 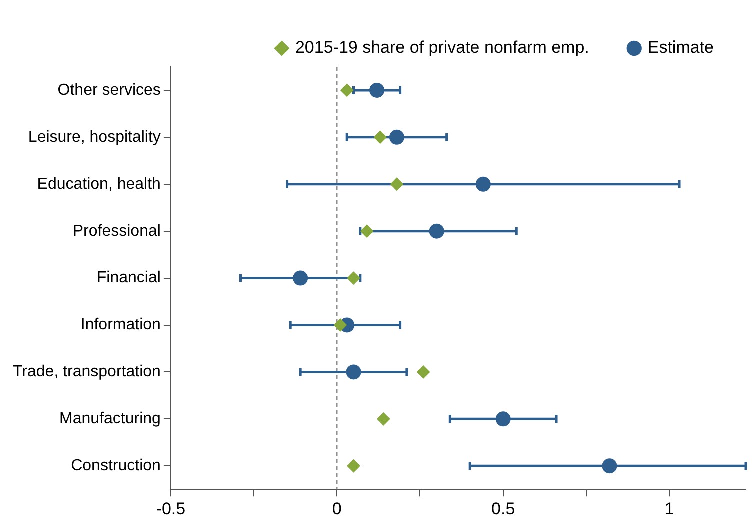 I want to click on y-tick-label: Other services, so click(x=109, y=90).